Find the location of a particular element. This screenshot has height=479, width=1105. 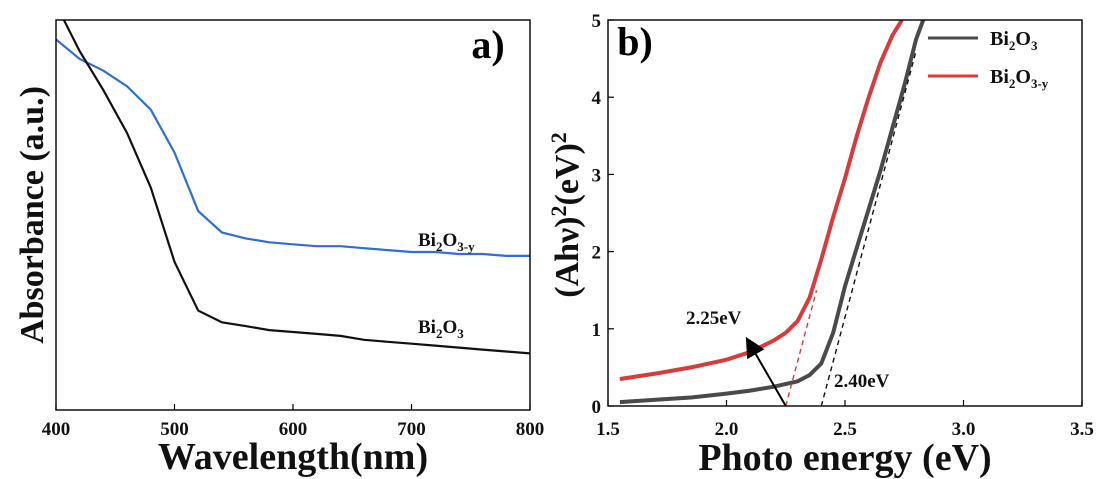

legend-bi2o3-y-base: Bi is located at coordinates (999, 77).